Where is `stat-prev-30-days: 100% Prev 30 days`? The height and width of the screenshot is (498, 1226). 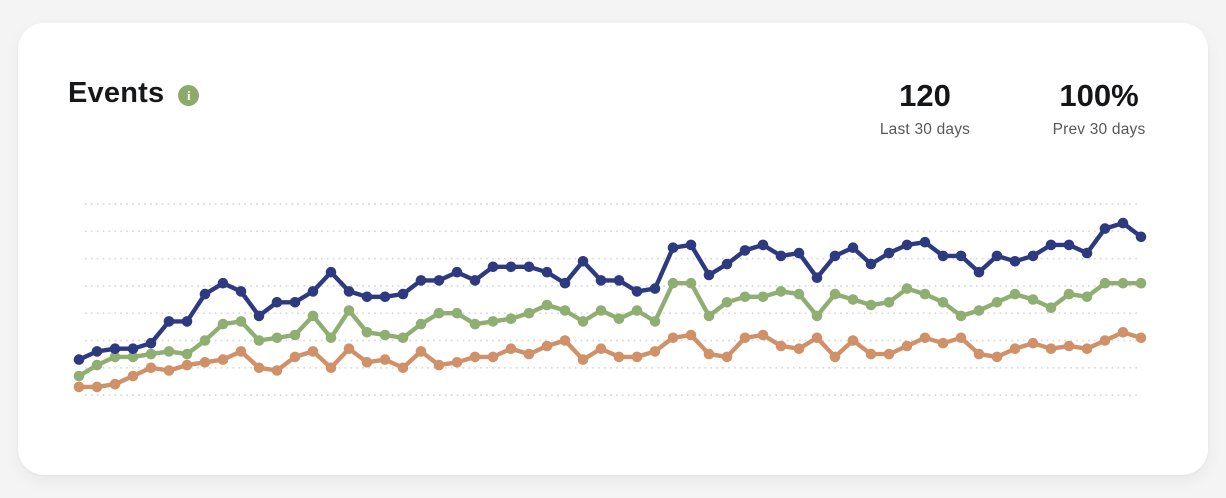
stat-prev-30-days: 100% Prev 30 days is located at coordinates (1099, 108).